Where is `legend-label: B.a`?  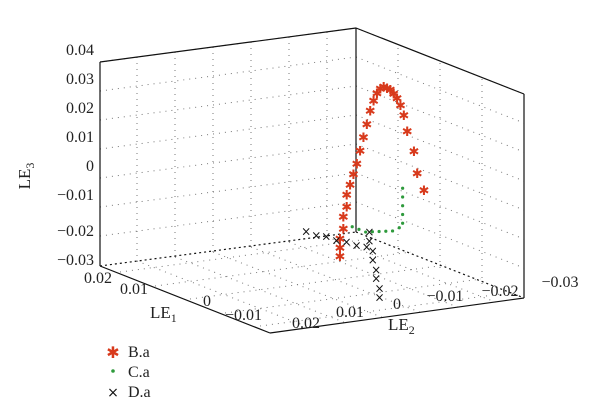 legend-label: B.a is located at coordinates (139, 352).